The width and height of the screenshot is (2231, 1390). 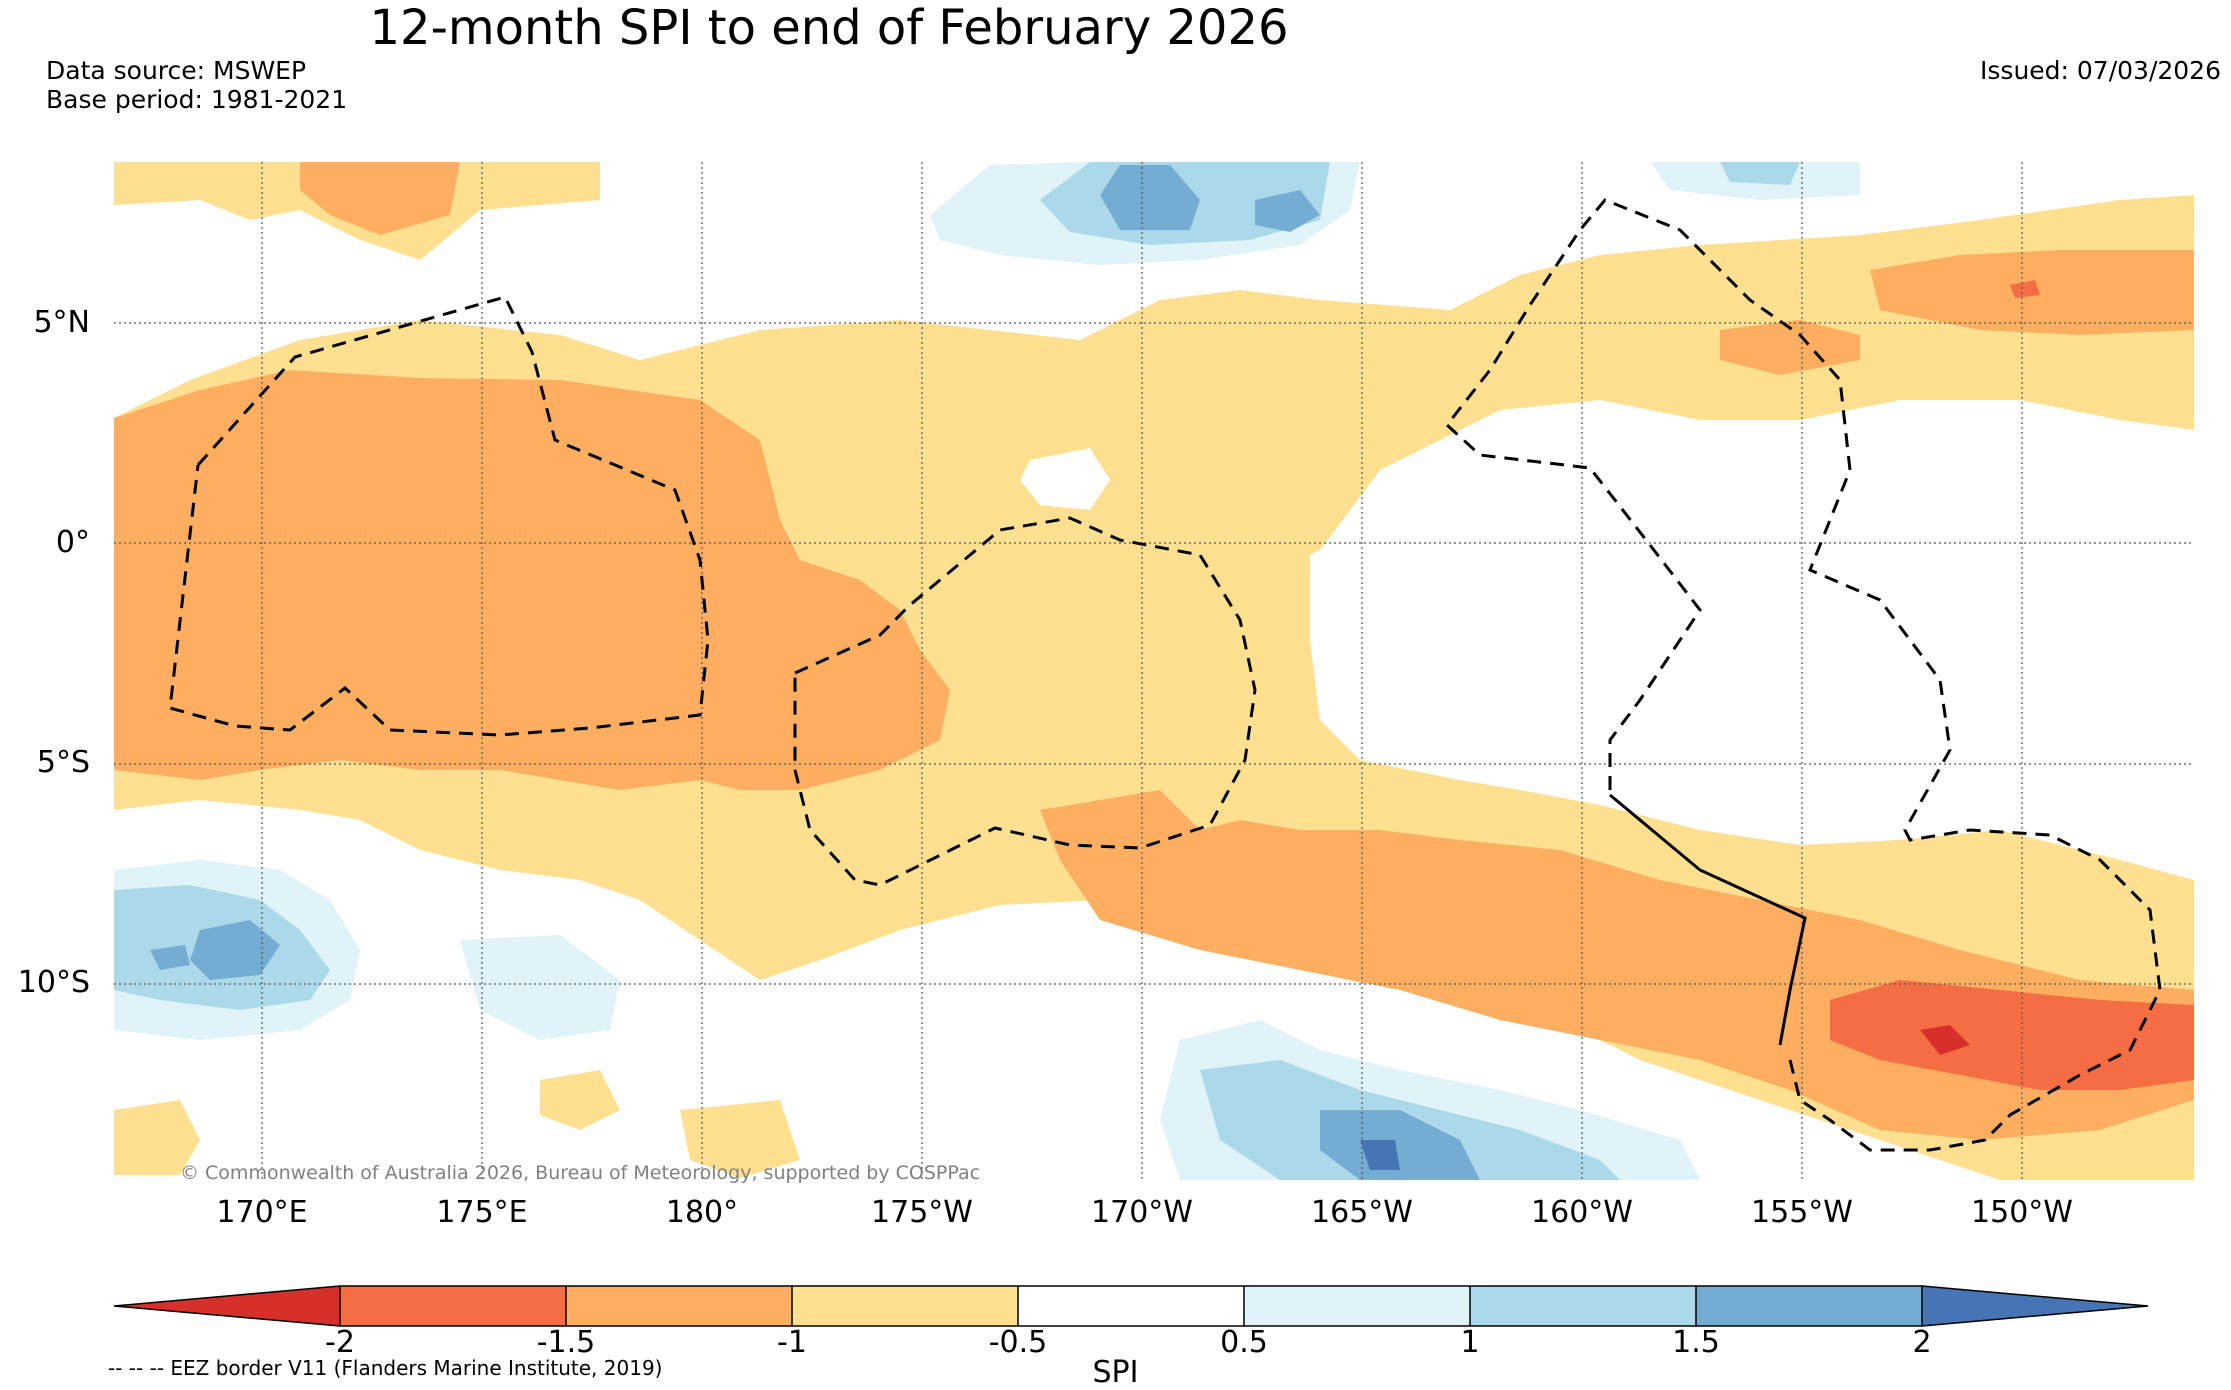 What do you see at coordinates (1696, 1342) in the screenshot?
I see `colorbar-tick-label: 1.5` at bounding box center [1696, 1342].